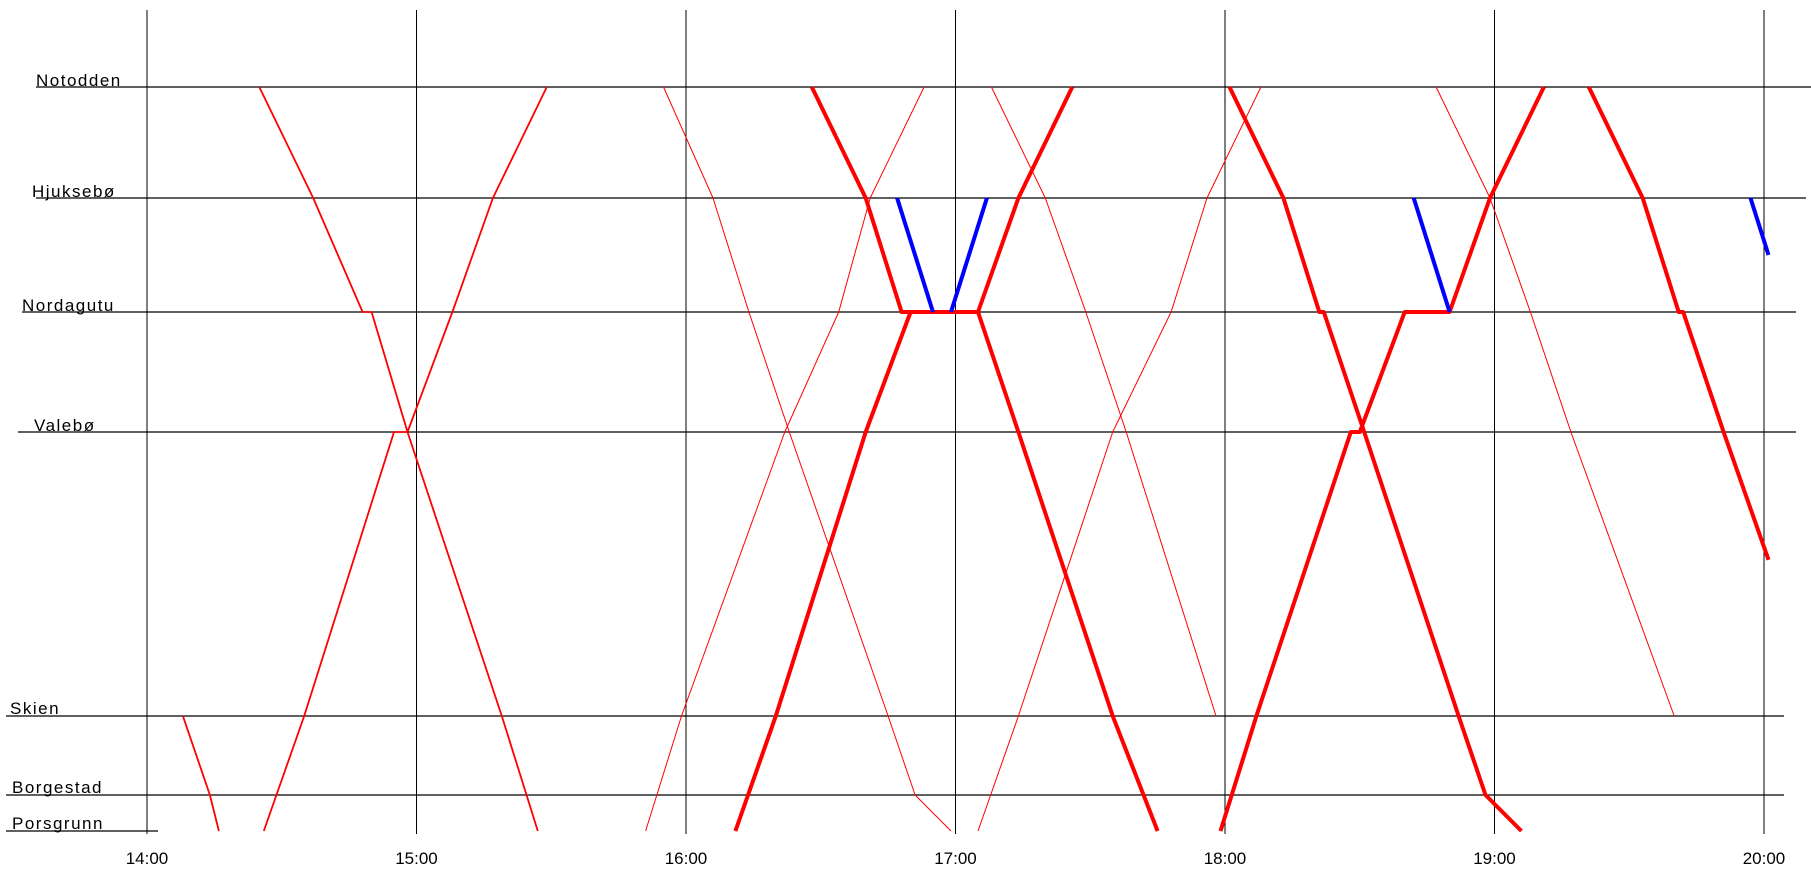  Describe the element at coordinates (416, 858) in the screenshot. I see `x-tick-label: 15:00` at that location.